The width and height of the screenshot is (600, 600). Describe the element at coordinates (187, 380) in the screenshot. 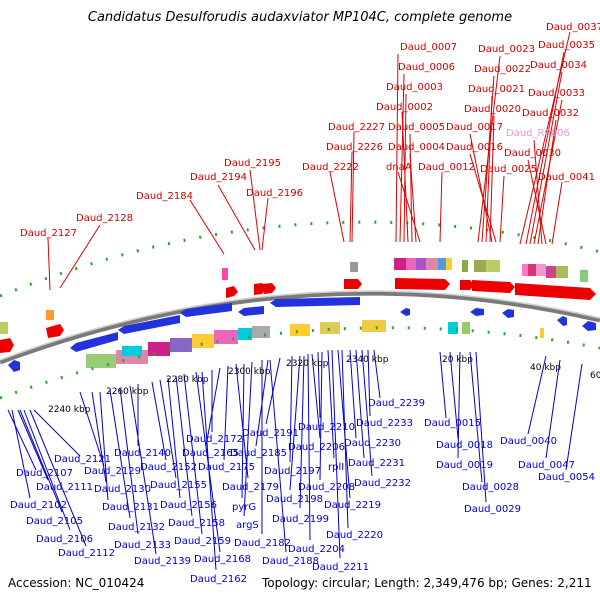

I see `tick-label: 2280 kbp` at that location.